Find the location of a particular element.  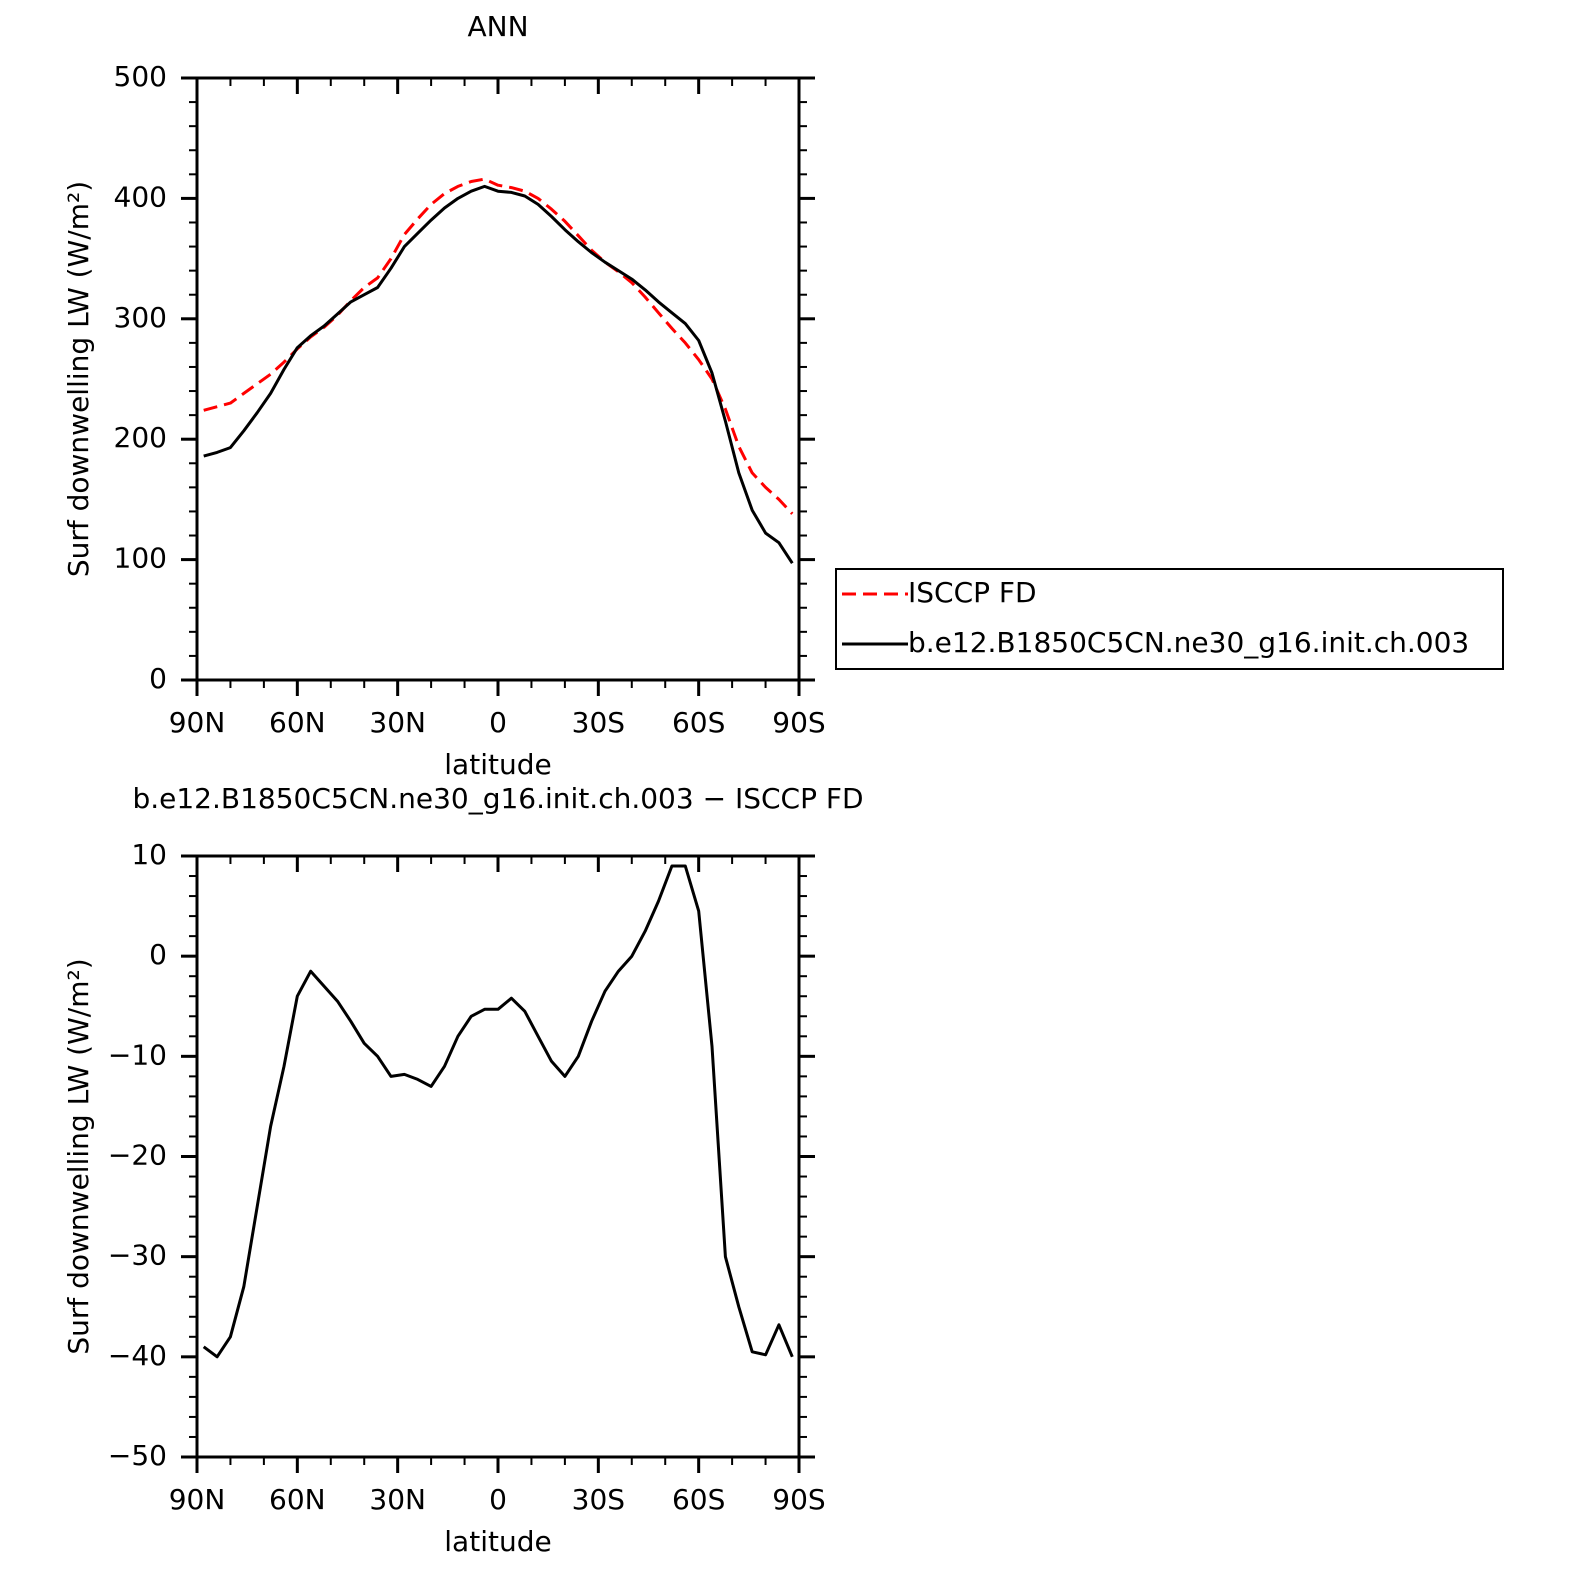

y-tick-label: 300 is located at coordinates (140, 317).